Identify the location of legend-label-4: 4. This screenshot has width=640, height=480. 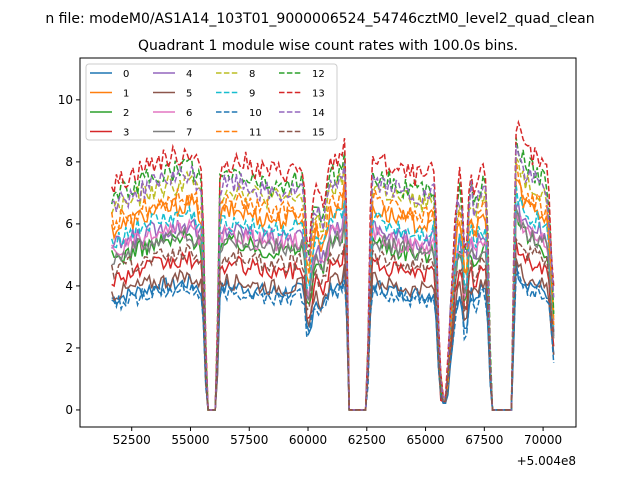
(189, 74).